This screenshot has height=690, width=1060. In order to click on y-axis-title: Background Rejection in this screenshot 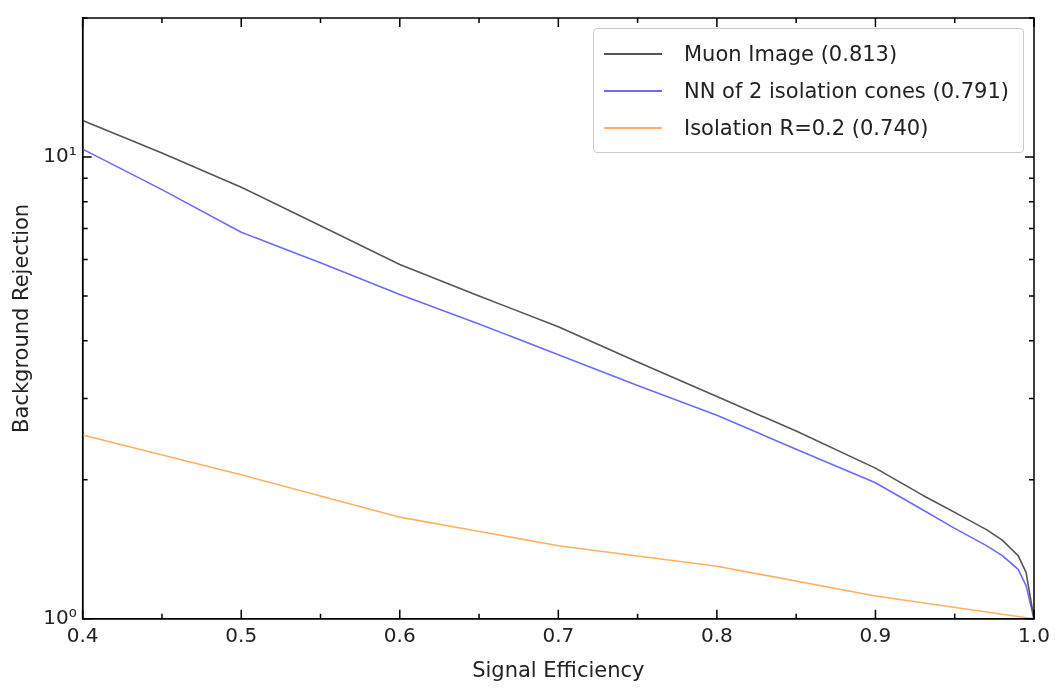, I will do `click(21, 318)`.